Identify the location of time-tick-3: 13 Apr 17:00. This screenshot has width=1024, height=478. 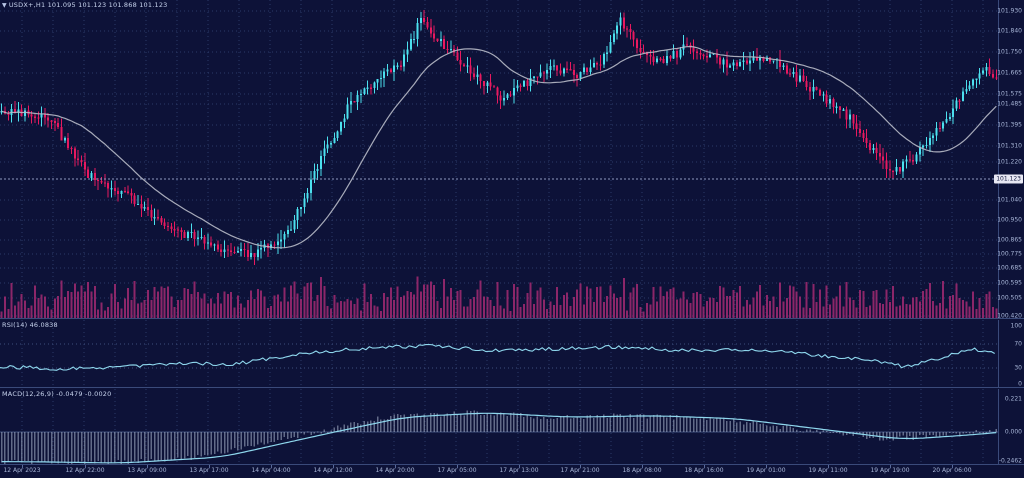
(209, 470).